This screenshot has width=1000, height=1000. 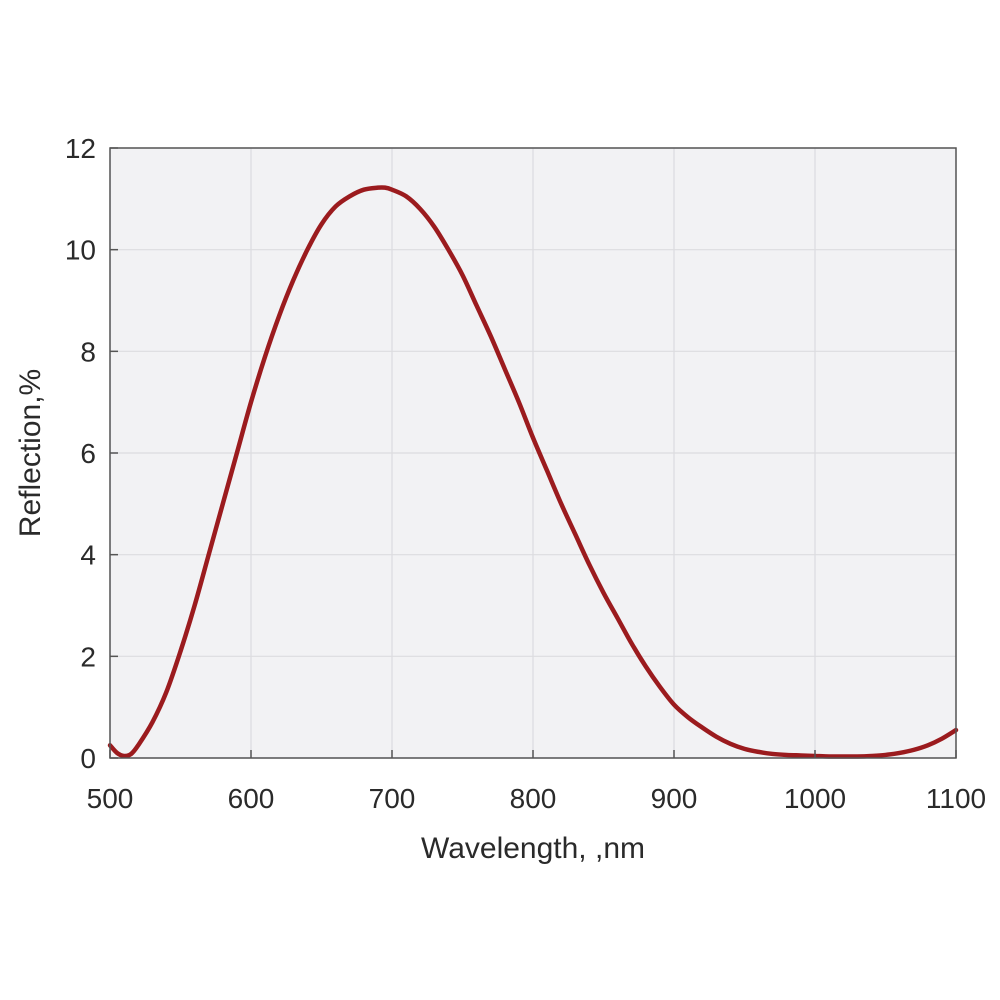 I want to click on y-tick-label-5: 10, so click(x=80, y=250).